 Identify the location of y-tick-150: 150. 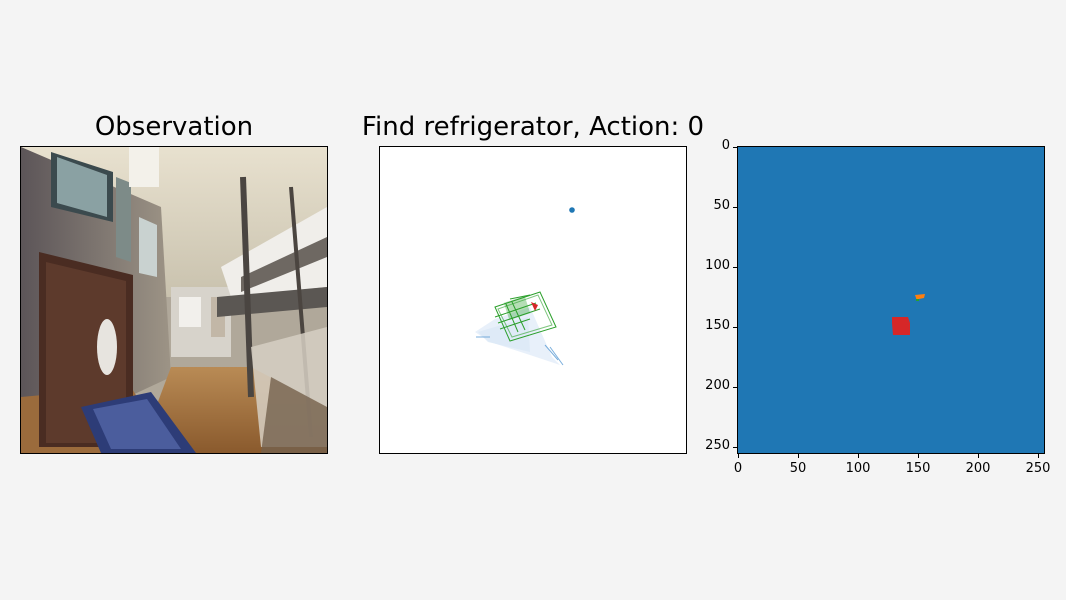
(717, 325).